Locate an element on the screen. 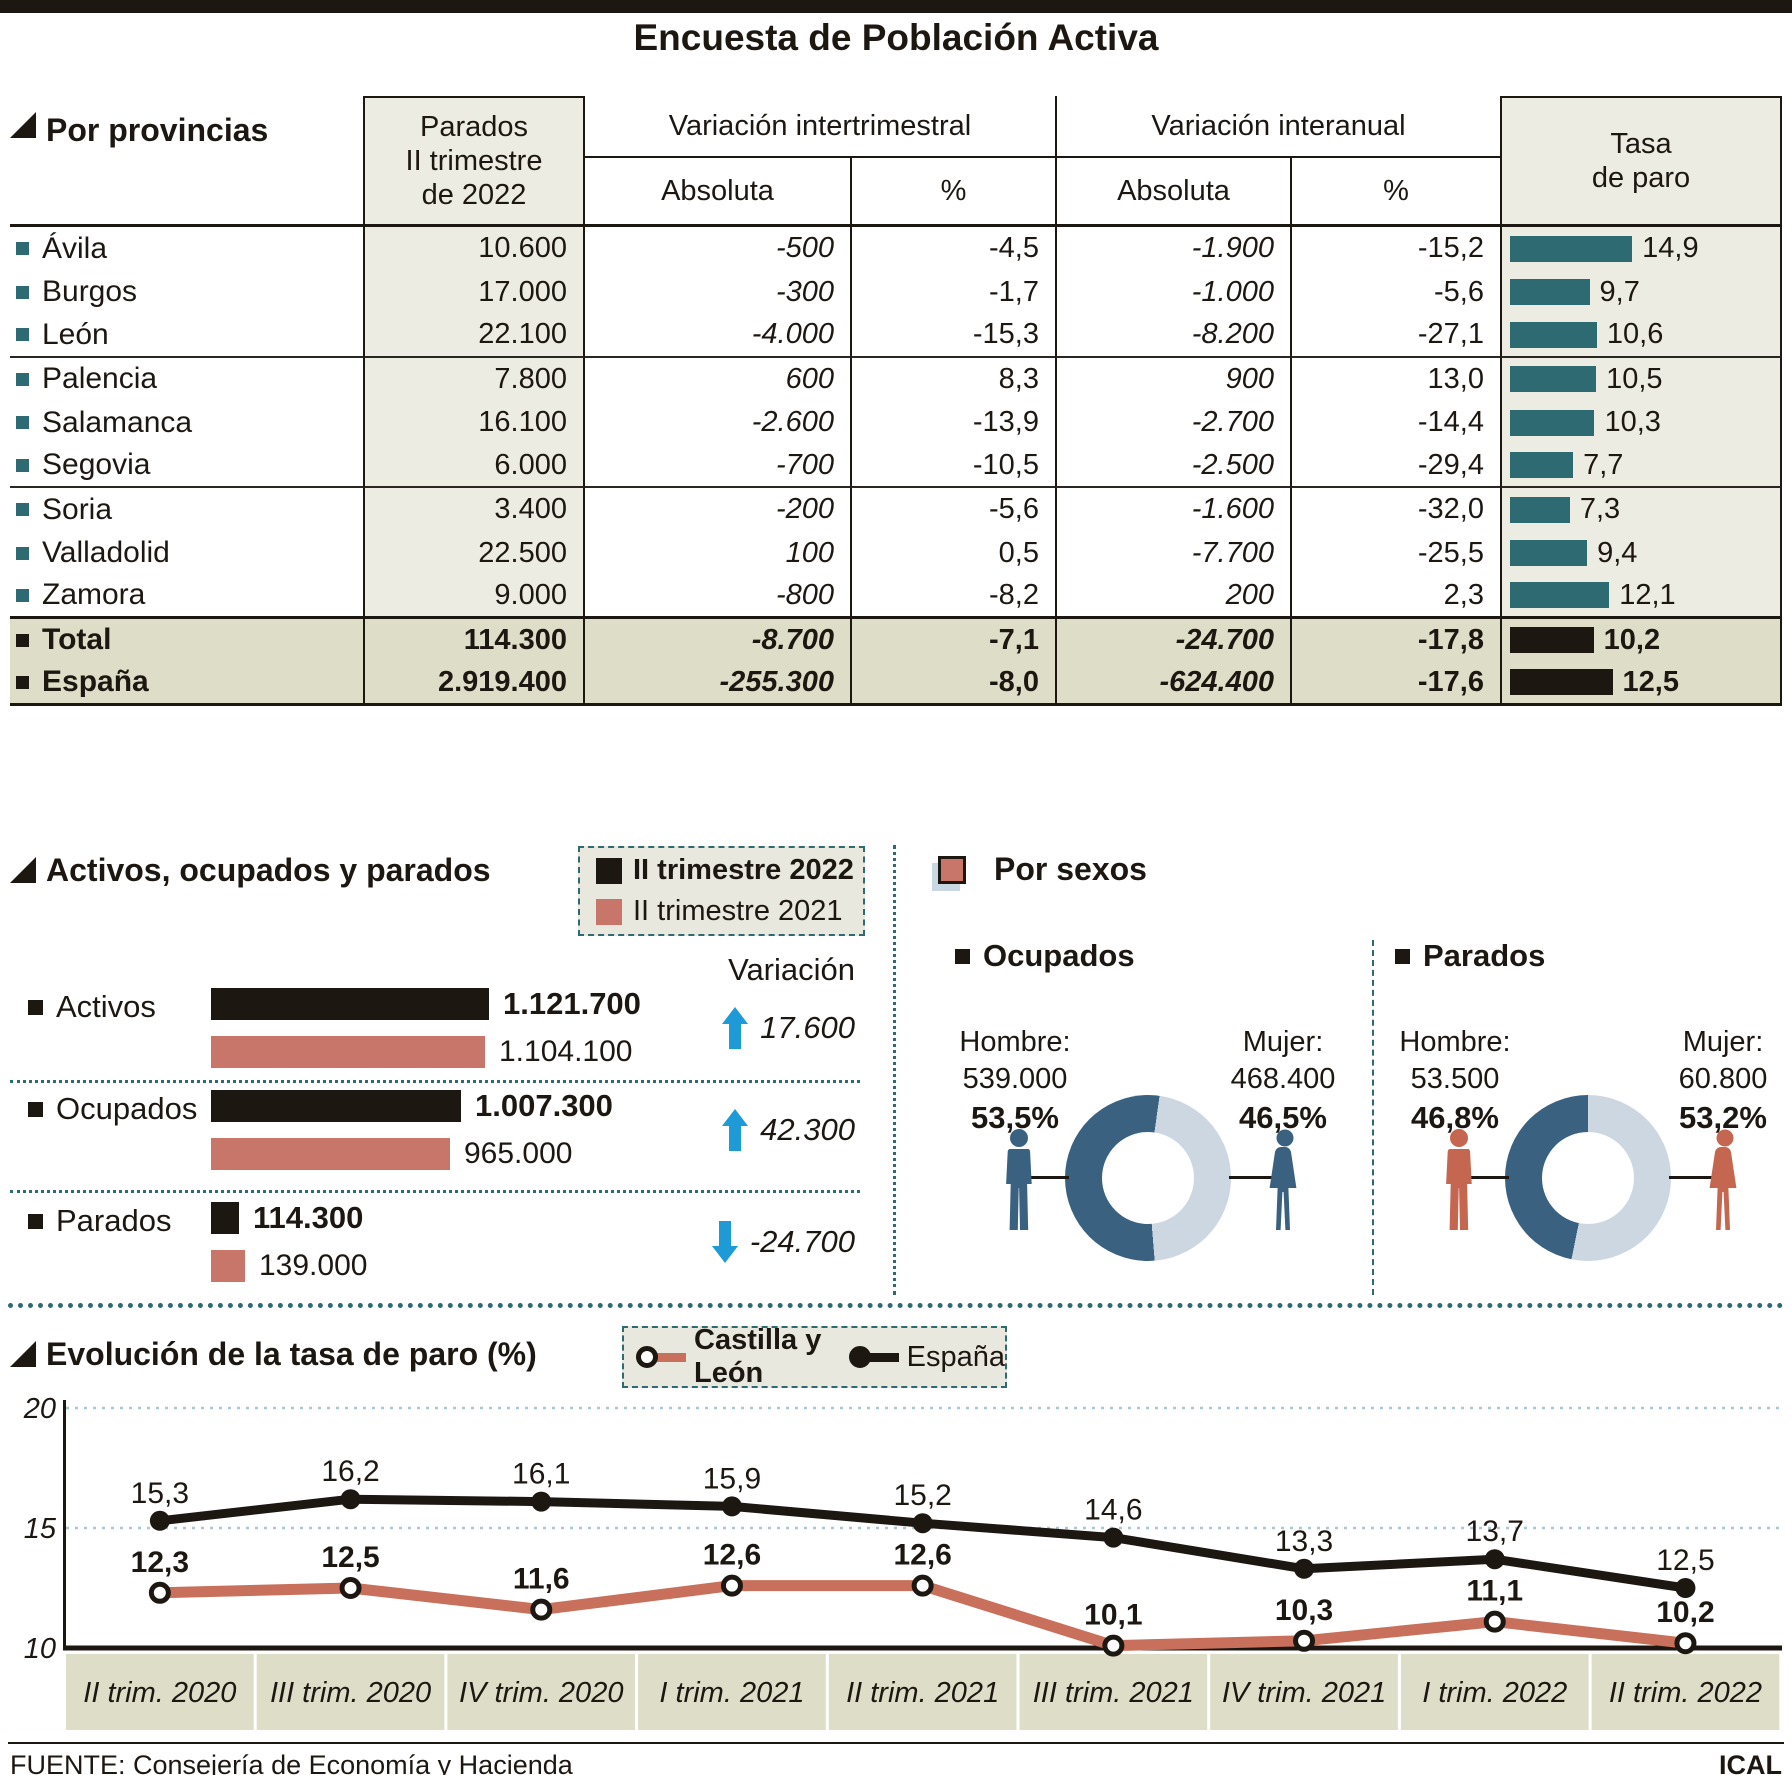 The width and height of the screenshot is (1792, 1775). cell-tasa-de-paro: 10,3 is located at coordinates (1641, 423).